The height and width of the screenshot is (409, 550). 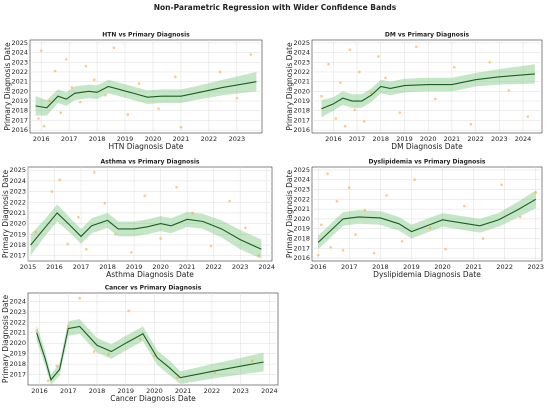 I want to click on y-tick-label: 2018, so click(x=19, y=111).